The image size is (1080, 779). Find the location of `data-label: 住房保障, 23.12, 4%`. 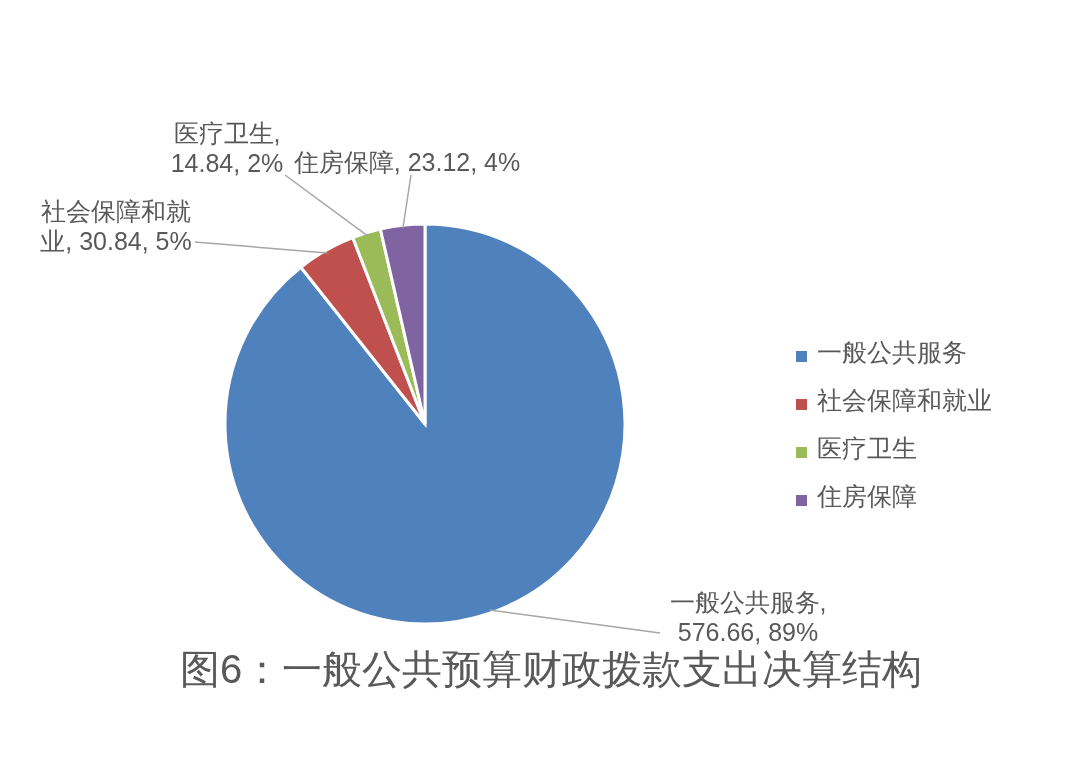

data-label: 住房保障, 23.12, 4% is located at coordinates (406, 161).